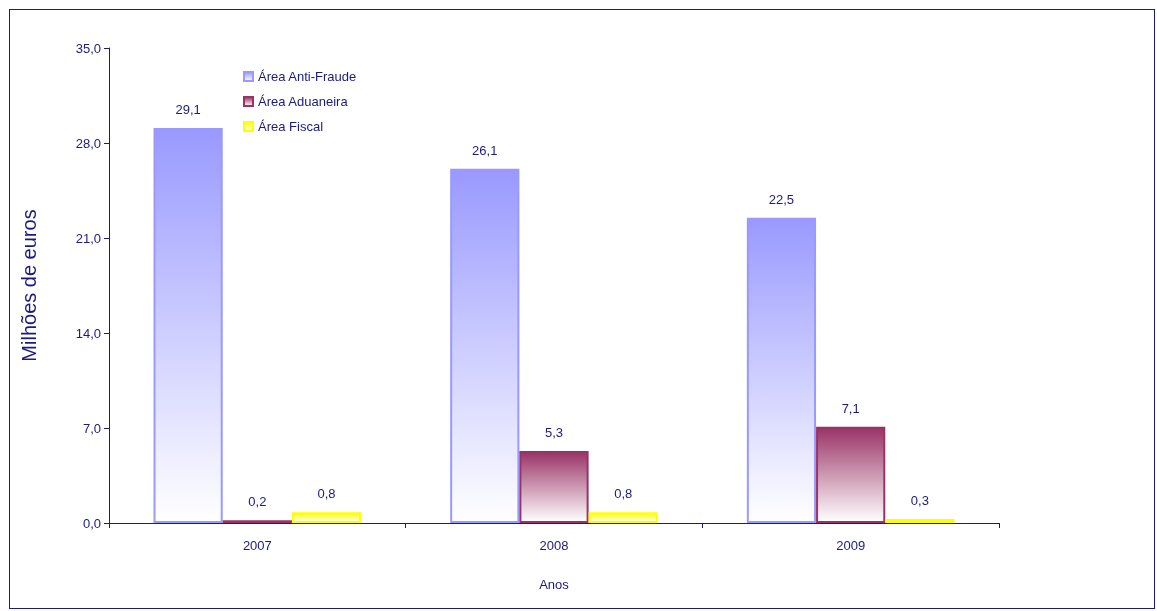  What do you see at coordinates (554, 545) in the screenshot?
I see `x-tick-label: 2008` at bounding box center [554, 545].